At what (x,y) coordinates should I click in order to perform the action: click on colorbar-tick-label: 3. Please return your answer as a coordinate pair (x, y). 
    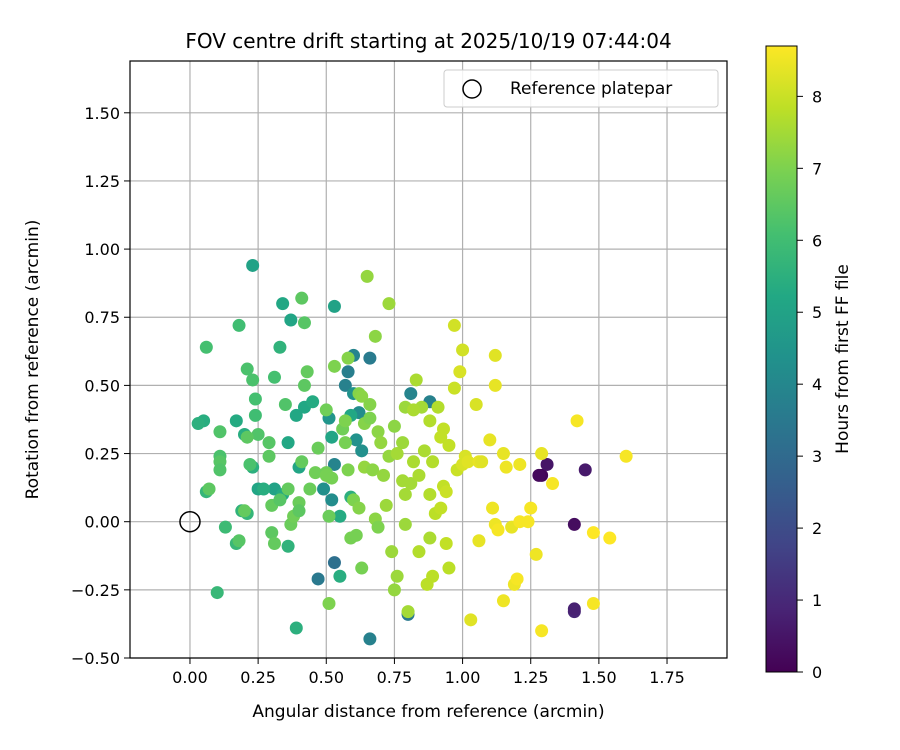
    Looking at the image, I should click on (817, 456).